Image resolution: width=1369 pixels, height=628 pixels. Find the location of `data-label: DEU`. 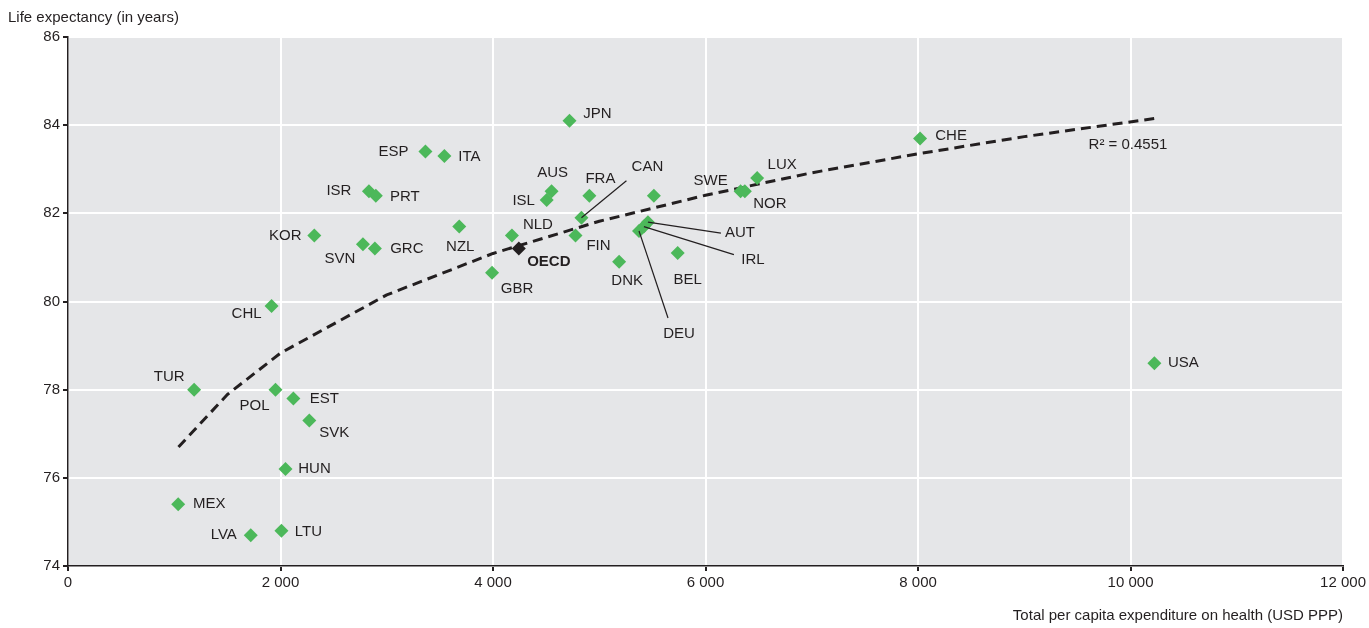

data-label: DEU is located at coordinates (679, 333).